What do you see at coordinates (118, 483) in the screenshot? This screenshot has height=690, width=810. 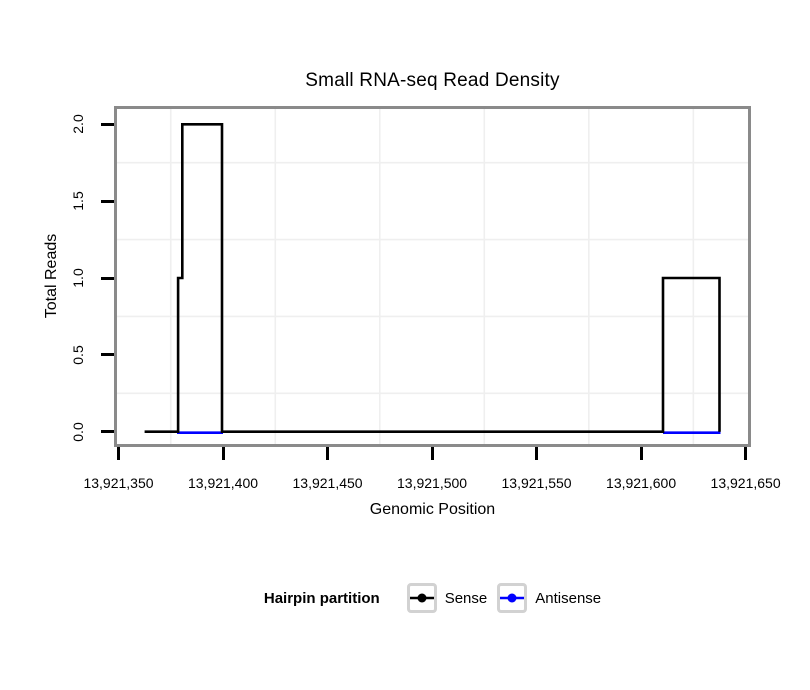 I see `x-tick-label: 13,921,350` at bounding box center [118, 483].